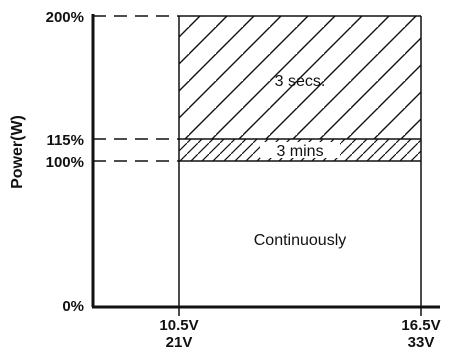 This screenshot has width=455, height=358. I want to click on x-tick-label-right-line2: 33V, so click(421, 342).